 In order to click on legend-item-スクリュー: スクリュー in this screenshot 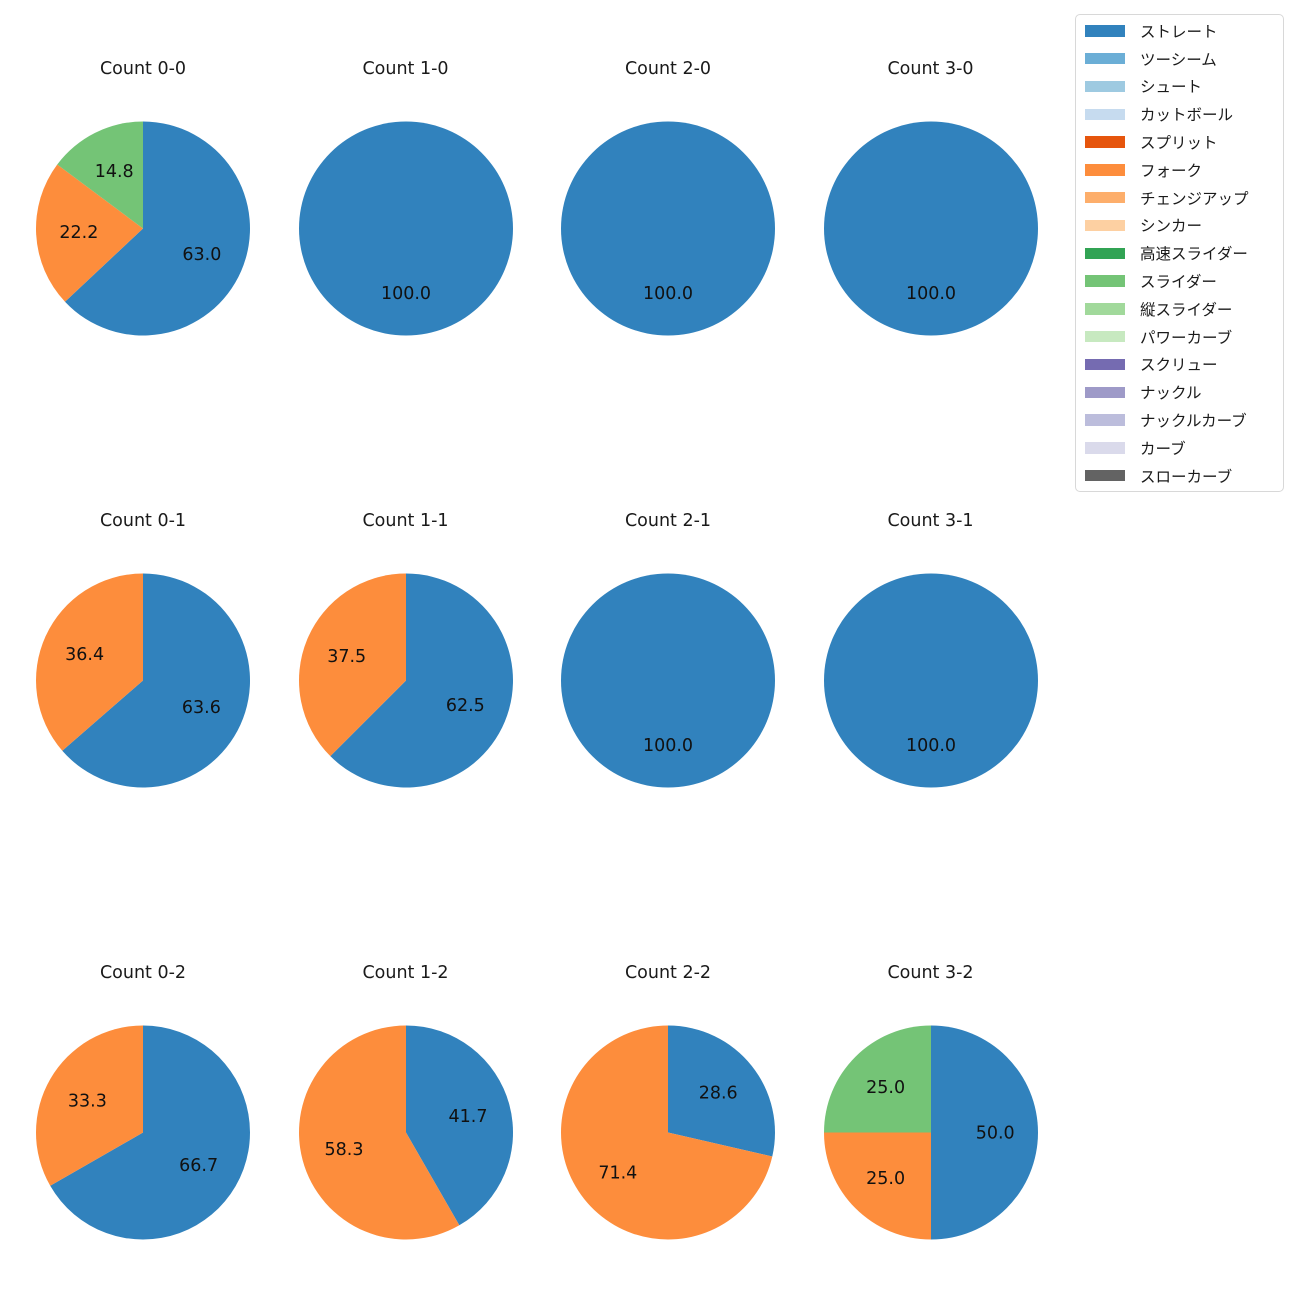, I will do `click(1179, 365)`.